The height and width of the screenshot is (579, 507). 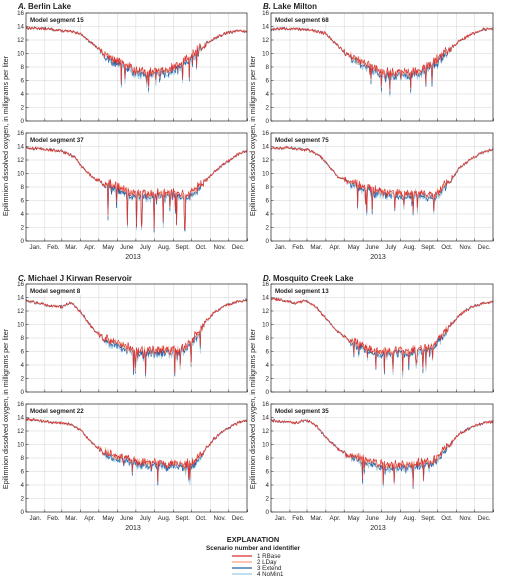 I want to click on chart-panel-6: 0 2 4 6 8 10 12 14 16 Model segment 13, so click(x=378, y=338).